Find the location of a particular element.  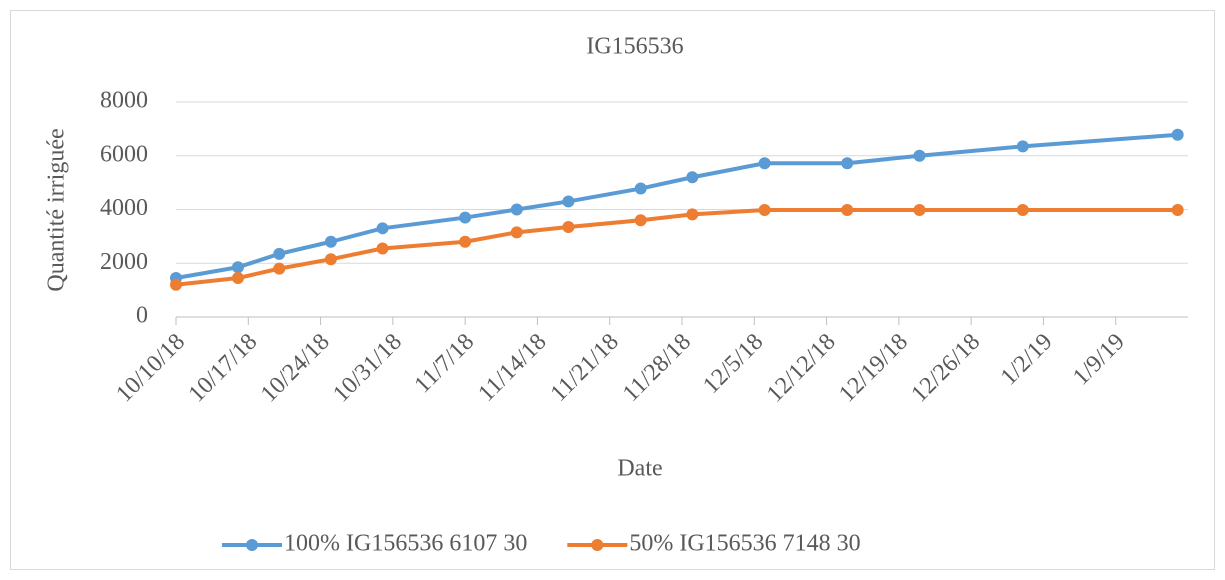

y-axis-label: Quantité irriguée is located at coordinates (57, 209).